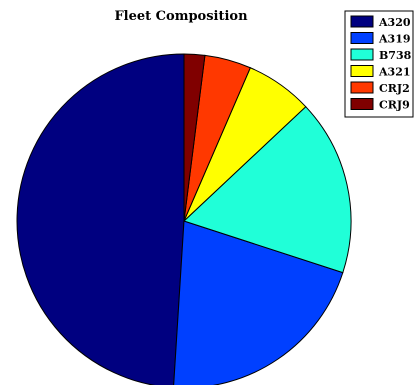 The image size is (416, 385). Describe the element at coordinates (362, 104) in the screenshot. I see `legend-swatch-crj9` at that location.